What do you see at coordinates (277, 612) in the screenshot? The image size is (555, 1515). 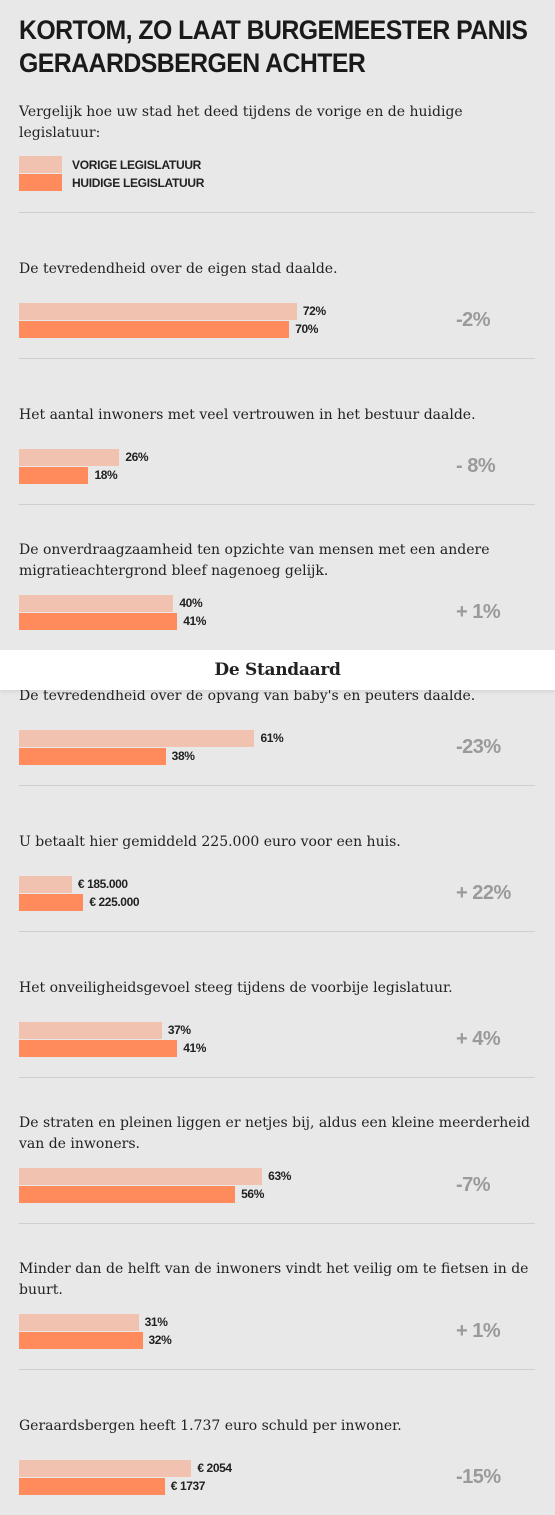 I see `bar-group: 40% 41% + 1%` at bounding box center [277, 612].